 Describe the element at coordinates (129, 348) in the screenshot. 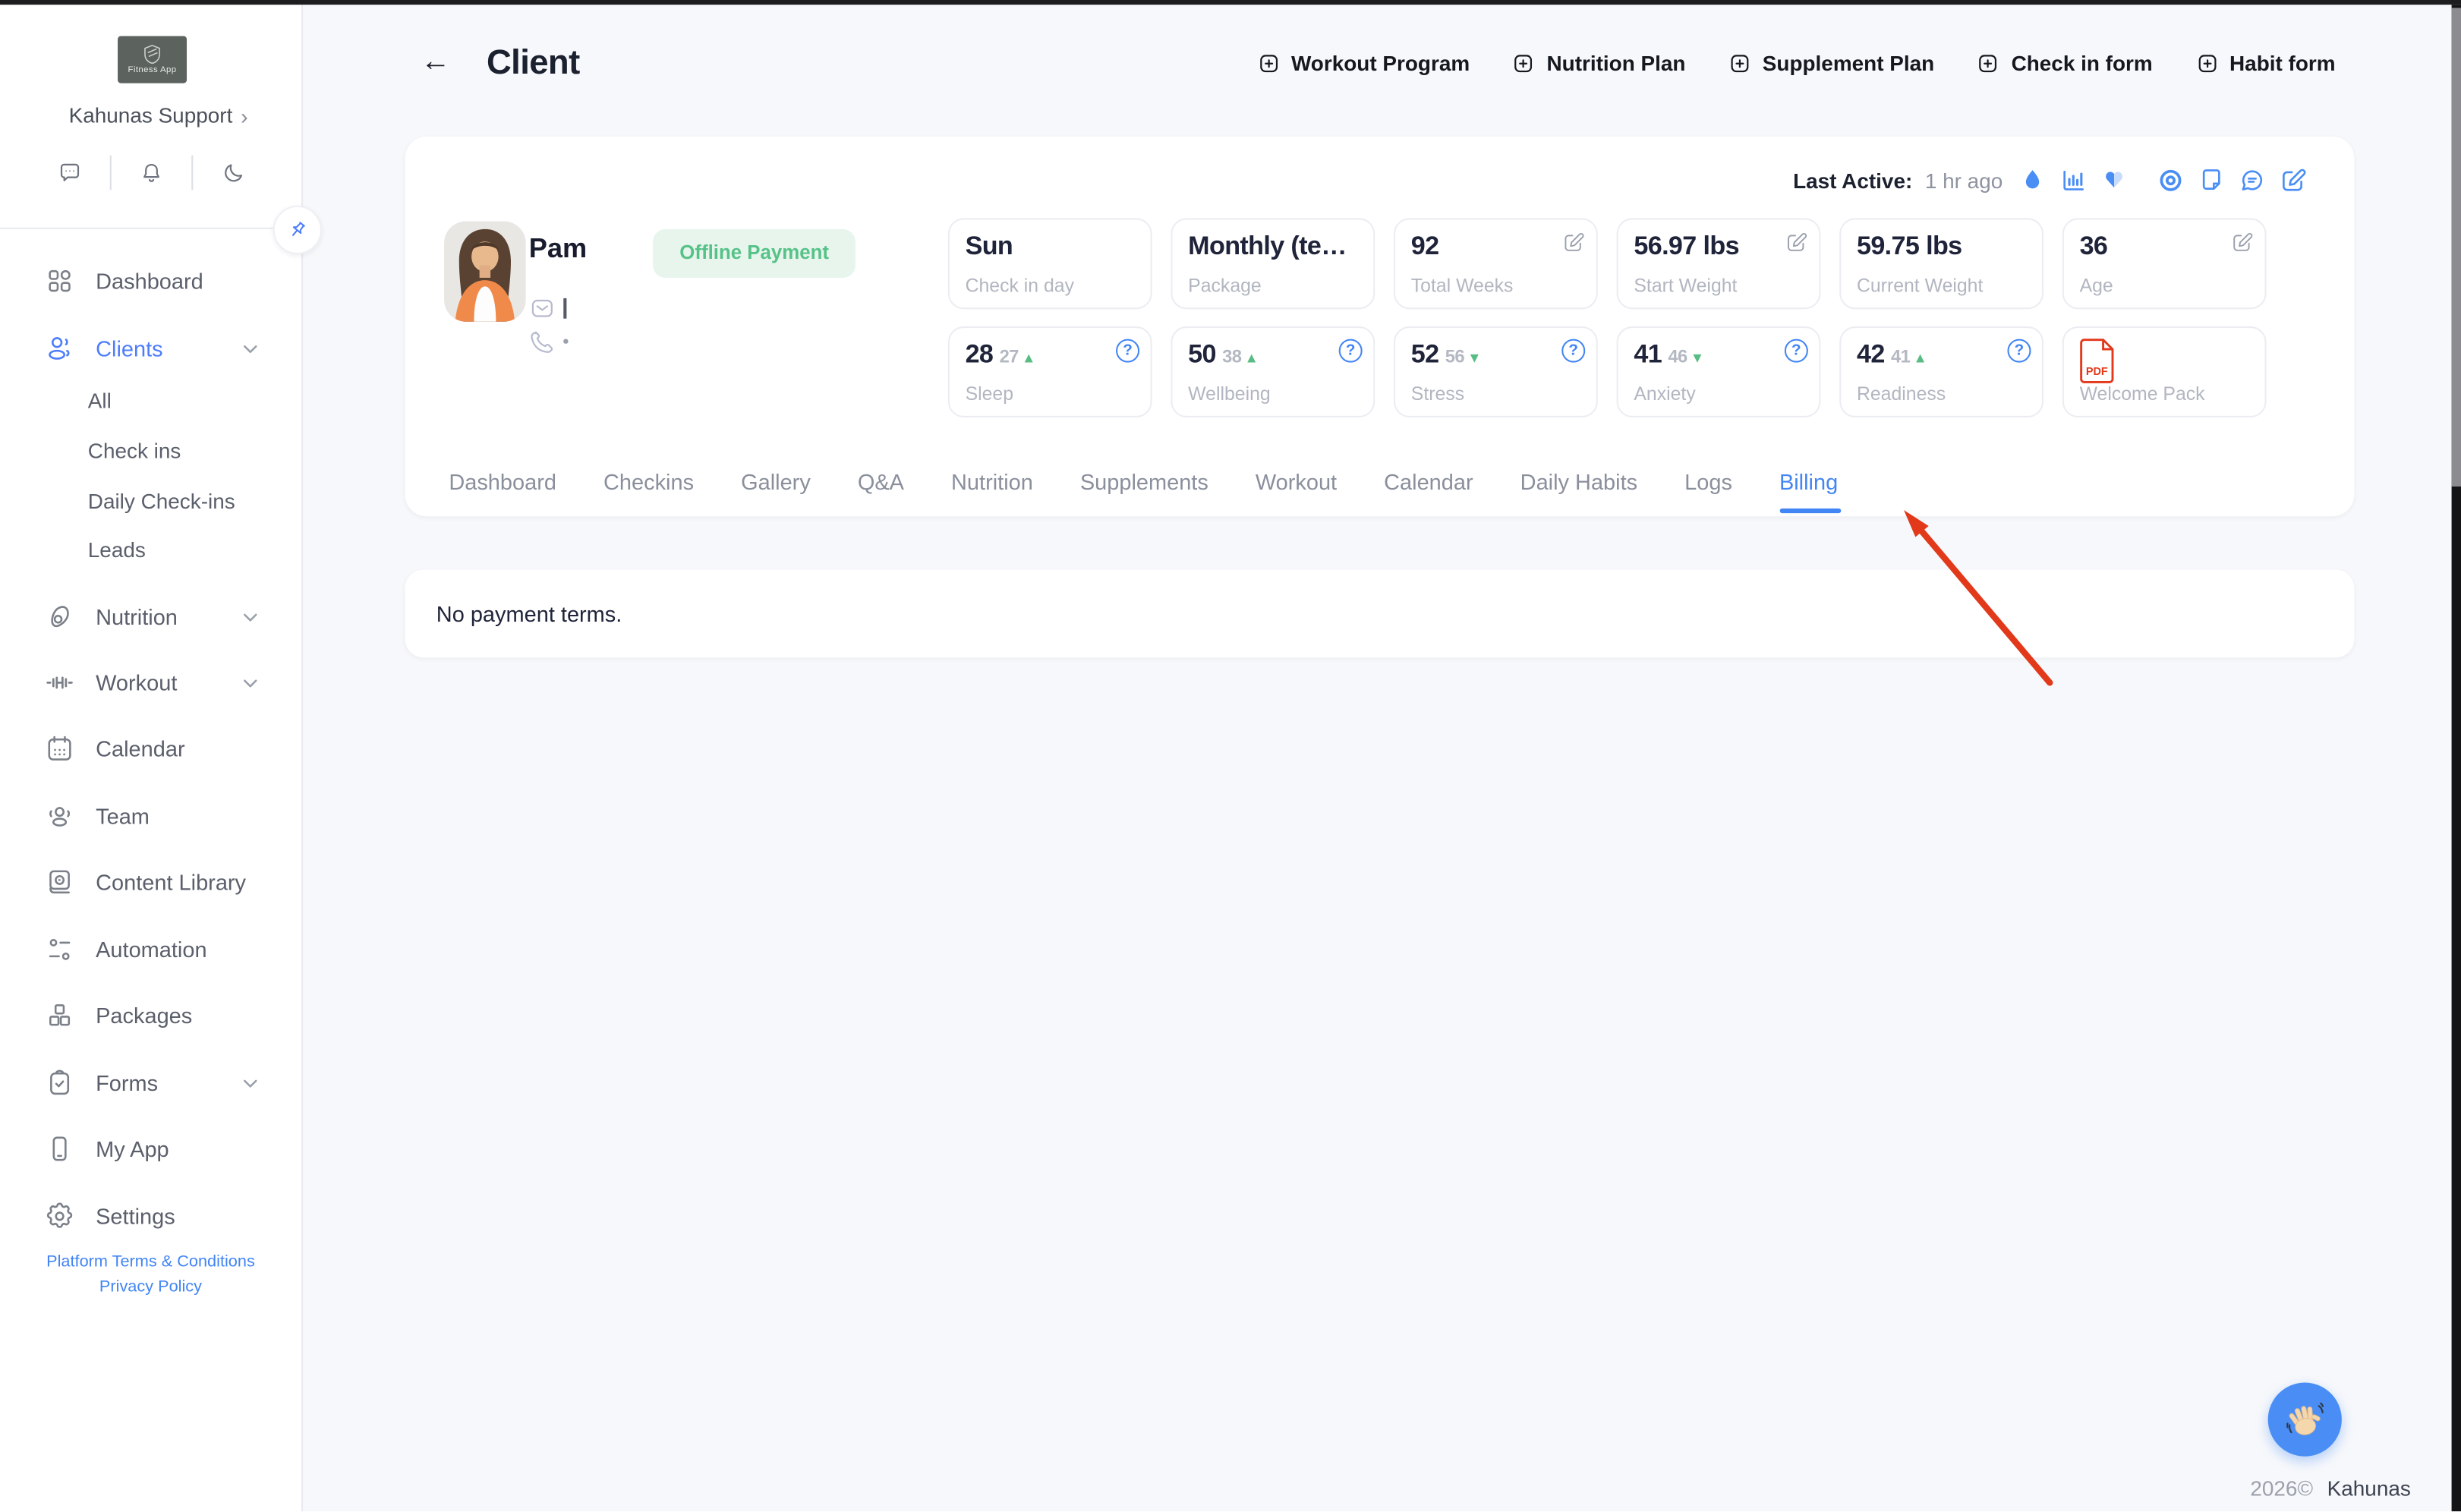

I see `sidebar-item-label: Clients` at that location.